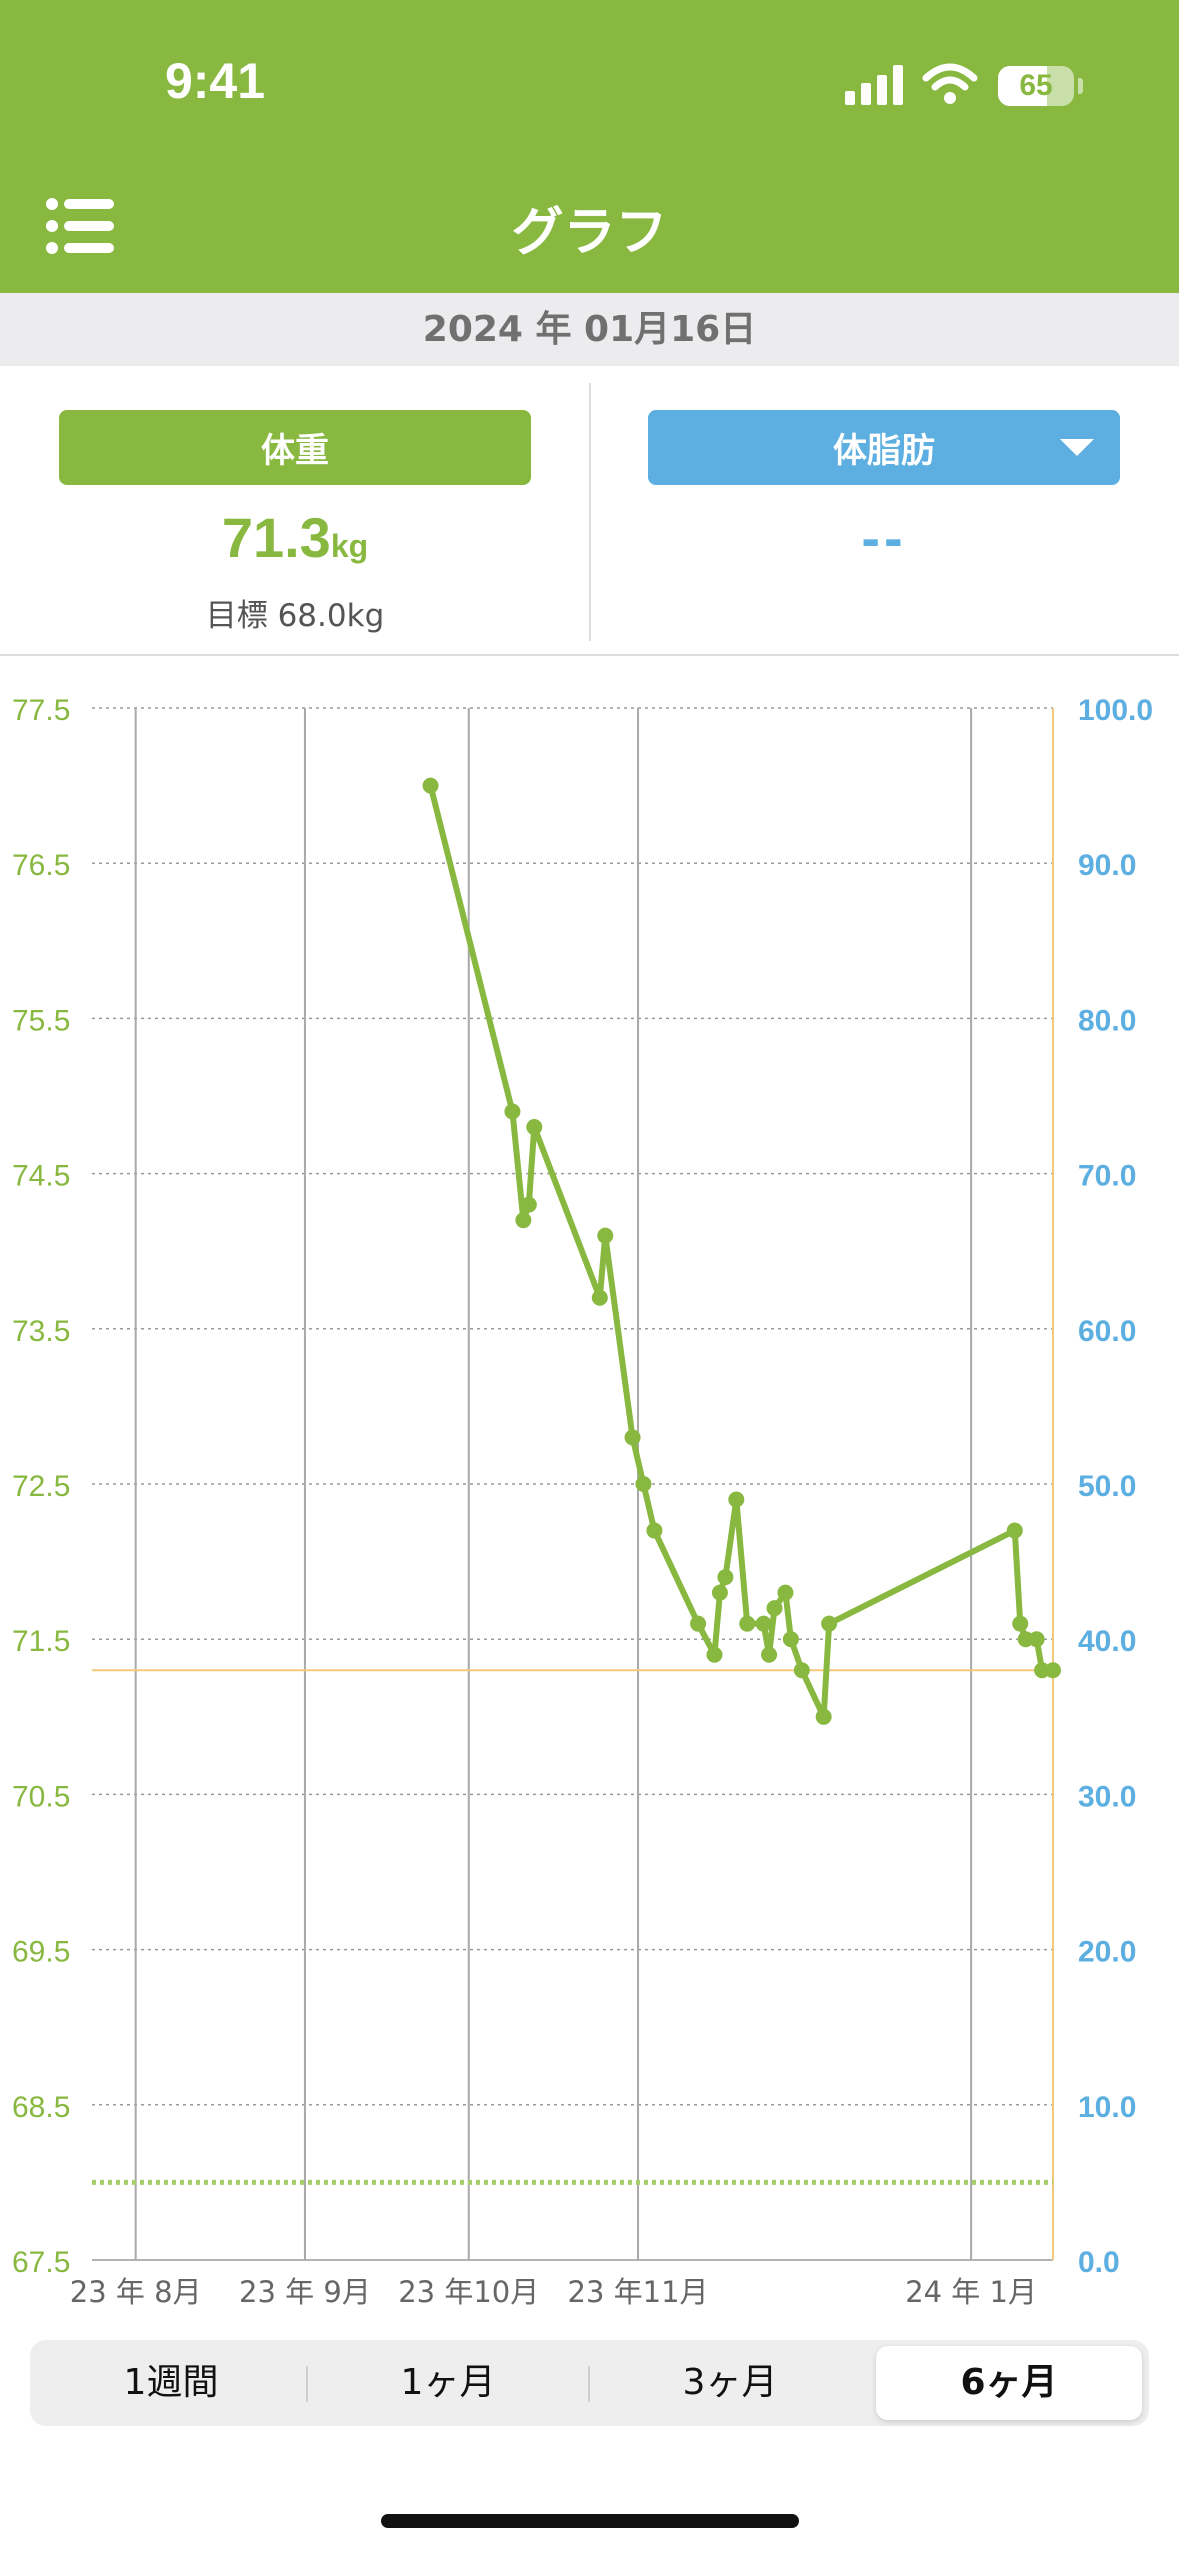 The width and height of the screenshot is (1179, 2556). I want to click on weight-tab-button: 体重, so click(295, 447).